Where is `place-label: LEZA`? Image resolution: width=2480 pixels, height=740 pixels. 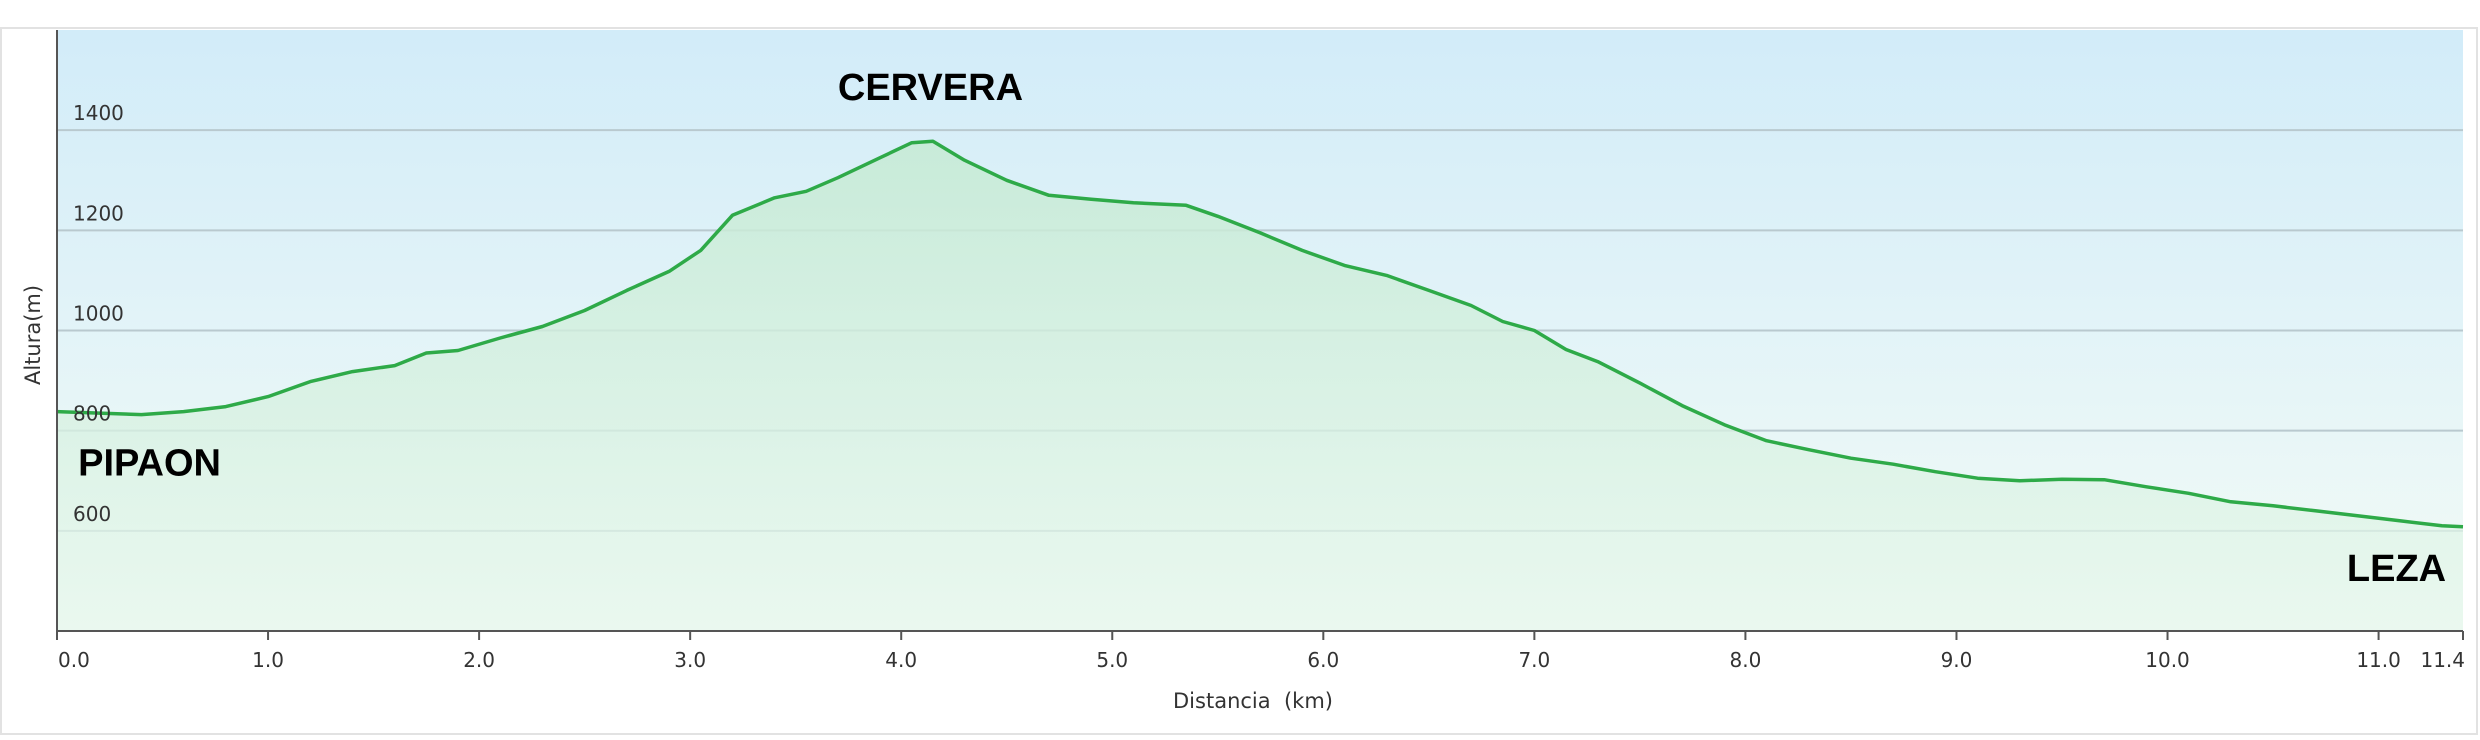
place-label: LEZA is located at coordinates (2396, 569).